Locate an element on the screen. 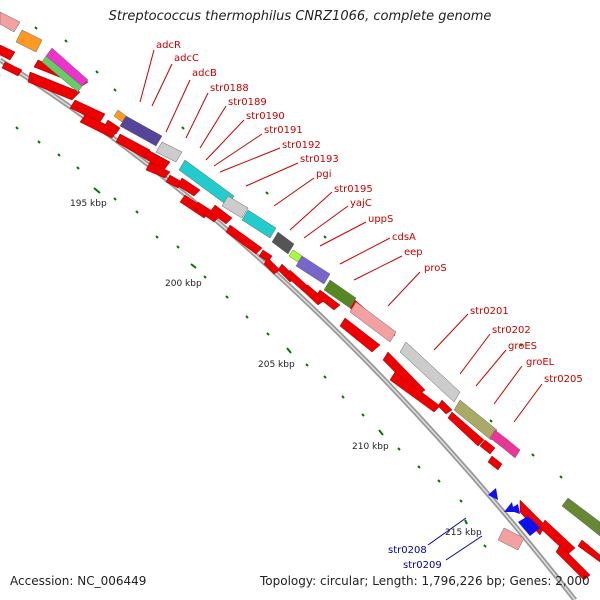 The image size is (600, 600). reverse-genes is located at coordinates (514, 512).